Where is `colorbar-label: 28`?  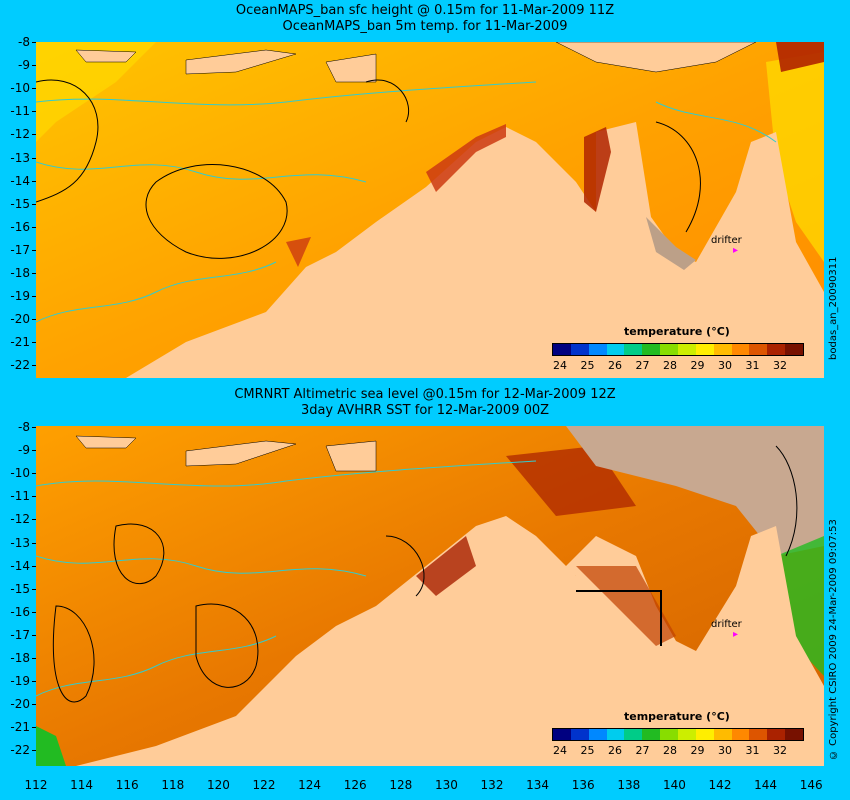 colorbar-label: 28 is located at coordinates (670, 750).